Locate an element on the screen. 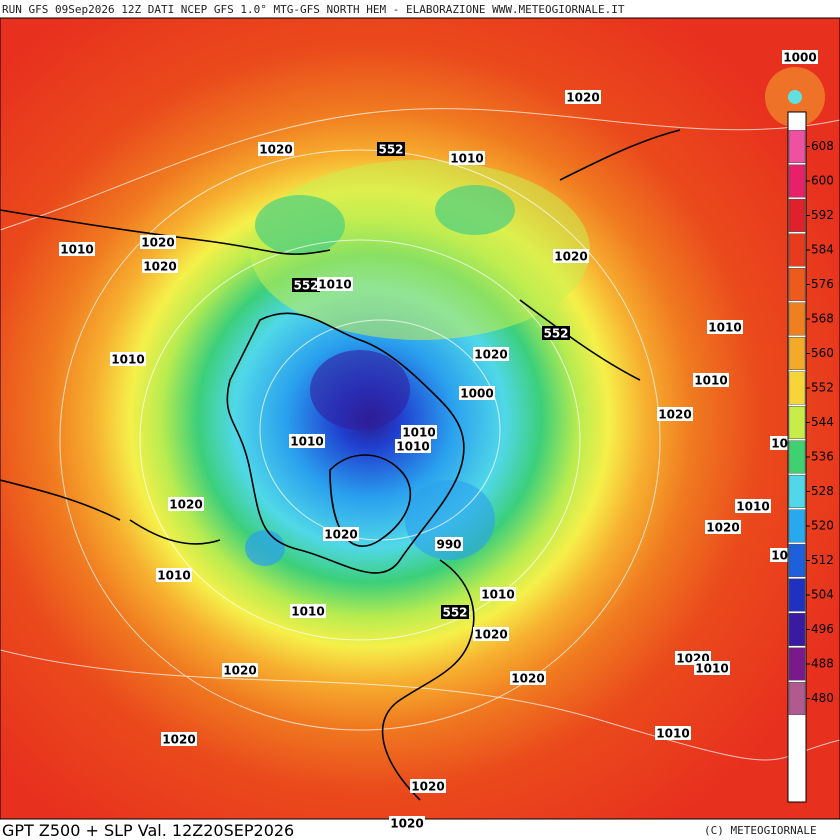  footer-title: GPT Z500 + SLP Val. 12Z20SEP2026 is located at coordinates (148, 830).